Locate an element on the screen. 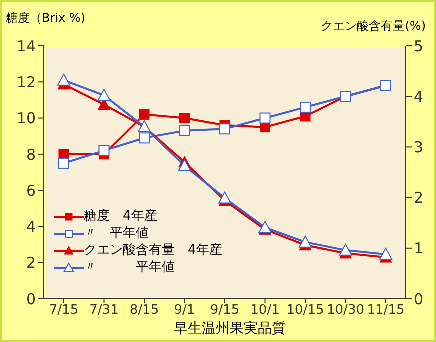 Image resolution: width=436 pixels, height=342 pixels. x-tick-label: 10/30 is located at coordinates (345, 310).